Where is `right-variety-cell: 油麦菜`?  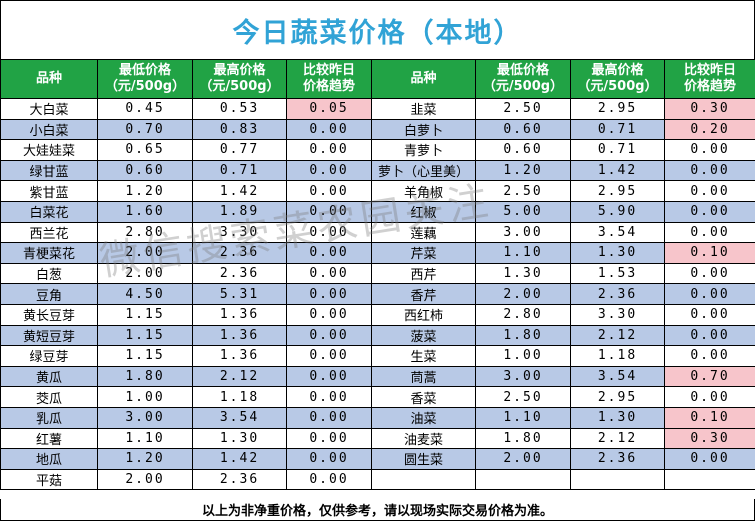
right-variety-cell: 油麦菜 is located at coordinates (423, 438).